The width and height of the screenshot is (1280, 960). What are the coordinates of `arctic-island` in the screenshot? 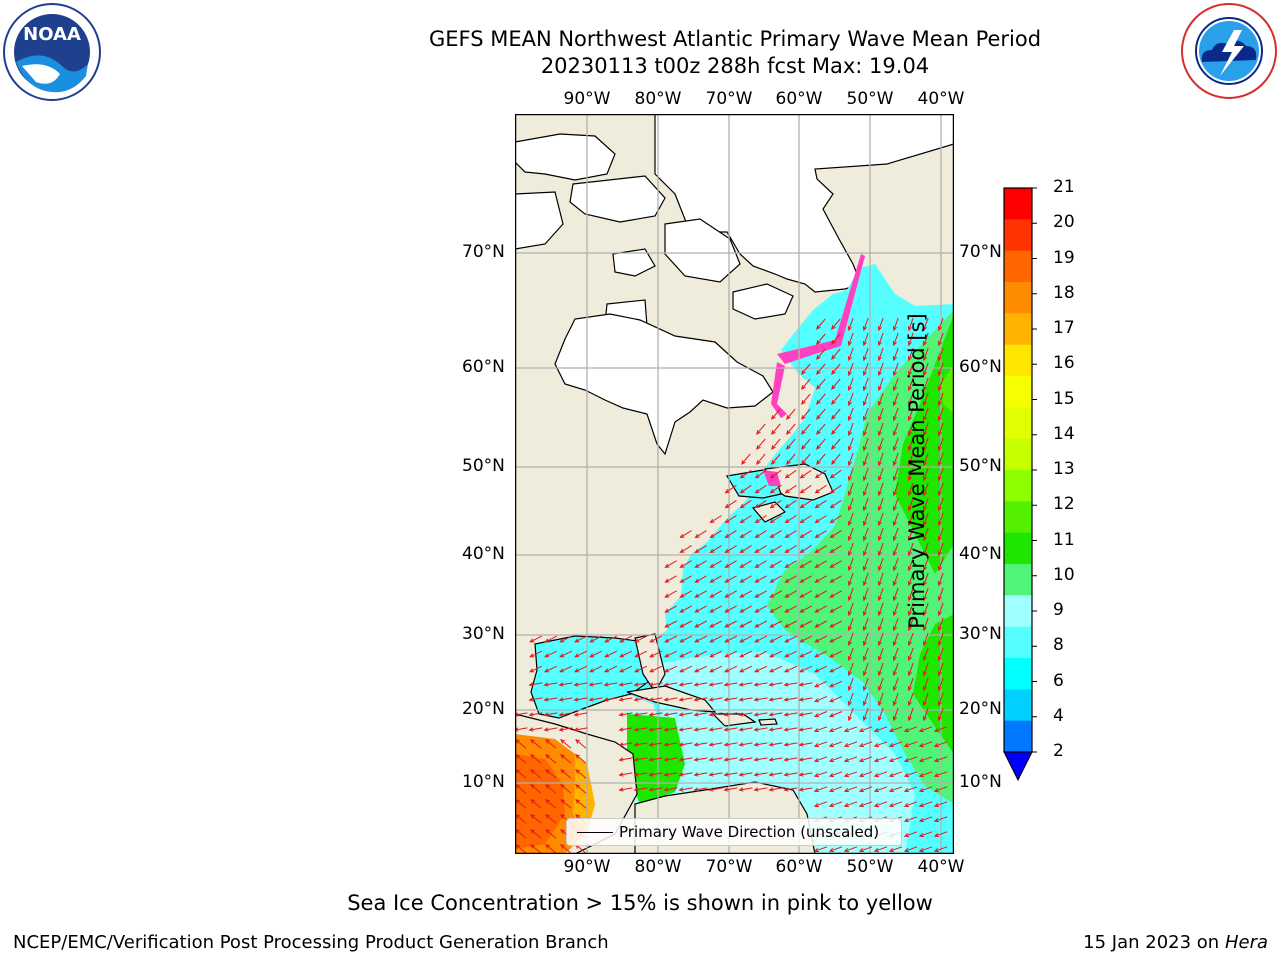 It's located at (702, 250).